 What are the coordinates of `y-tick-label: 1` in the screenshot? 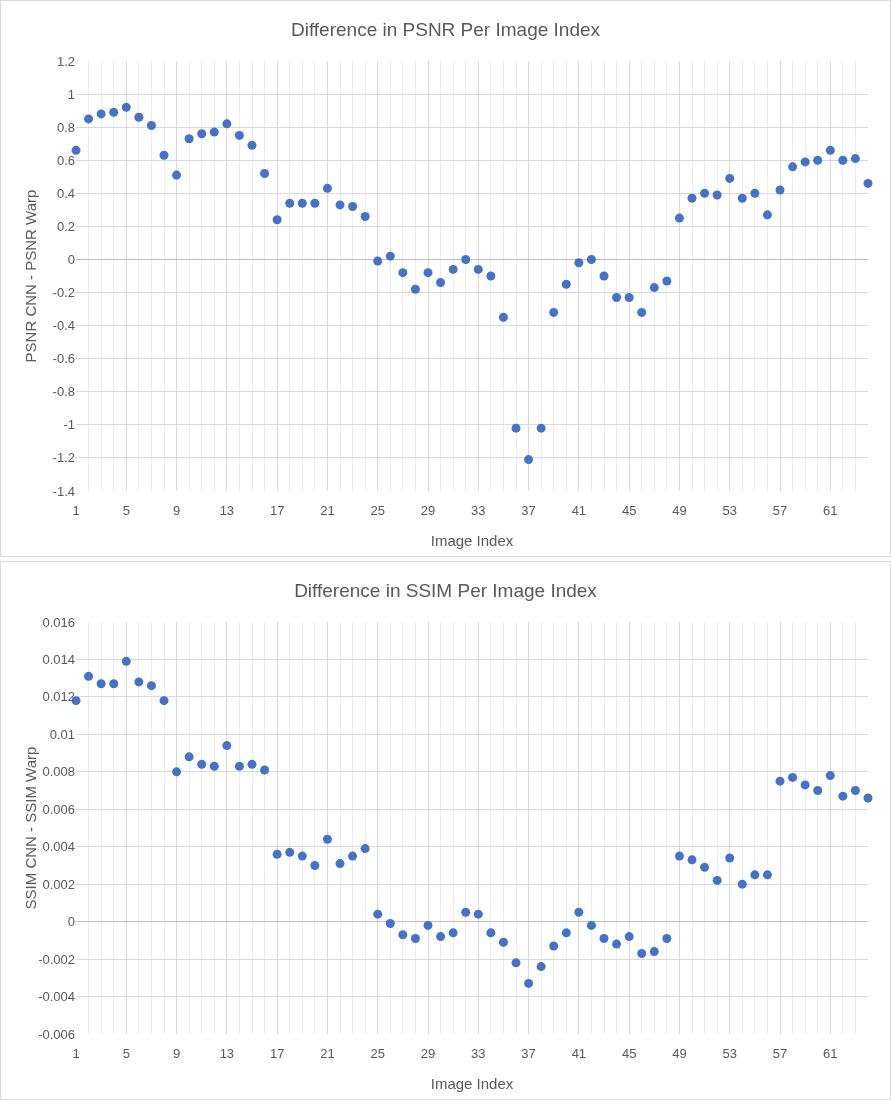 It's located at (71, 94).